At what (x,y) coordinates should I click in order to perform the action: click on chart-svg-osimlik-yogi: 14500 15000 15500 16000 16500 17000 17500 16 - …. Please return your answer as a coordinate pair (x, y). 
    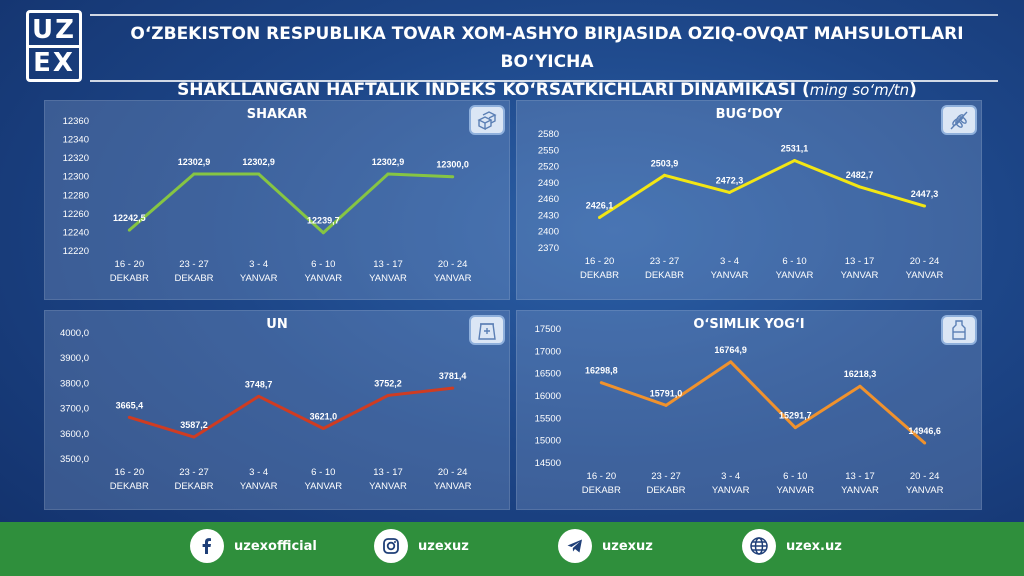
    Looking at the image, I should click on (739, 410).